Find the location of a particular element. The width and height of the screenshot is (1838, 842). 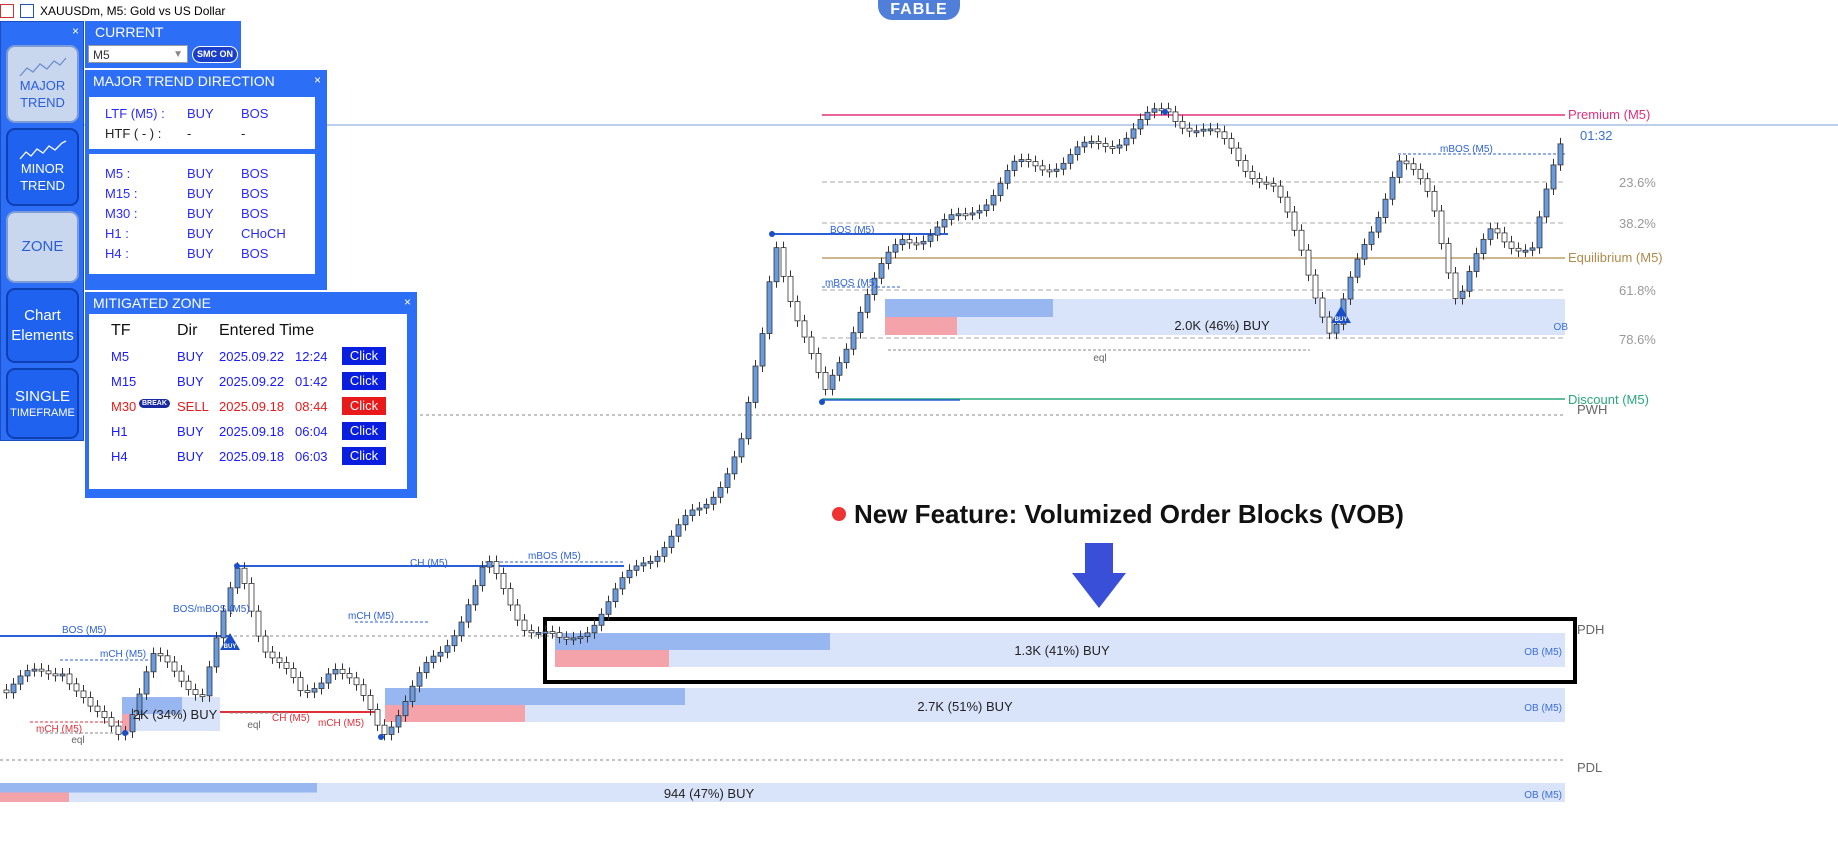

trend-panel-close-icon: × is located at coordinates (317, 80).